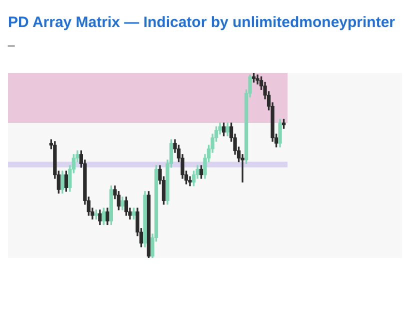 This screenshot has height=325, width=414. Describe the element at coordinates (202, 22) in the screenshot. I see `chart-title: PD Array Matrix — Indicator by unlimitedmoneyprinter` at that location.